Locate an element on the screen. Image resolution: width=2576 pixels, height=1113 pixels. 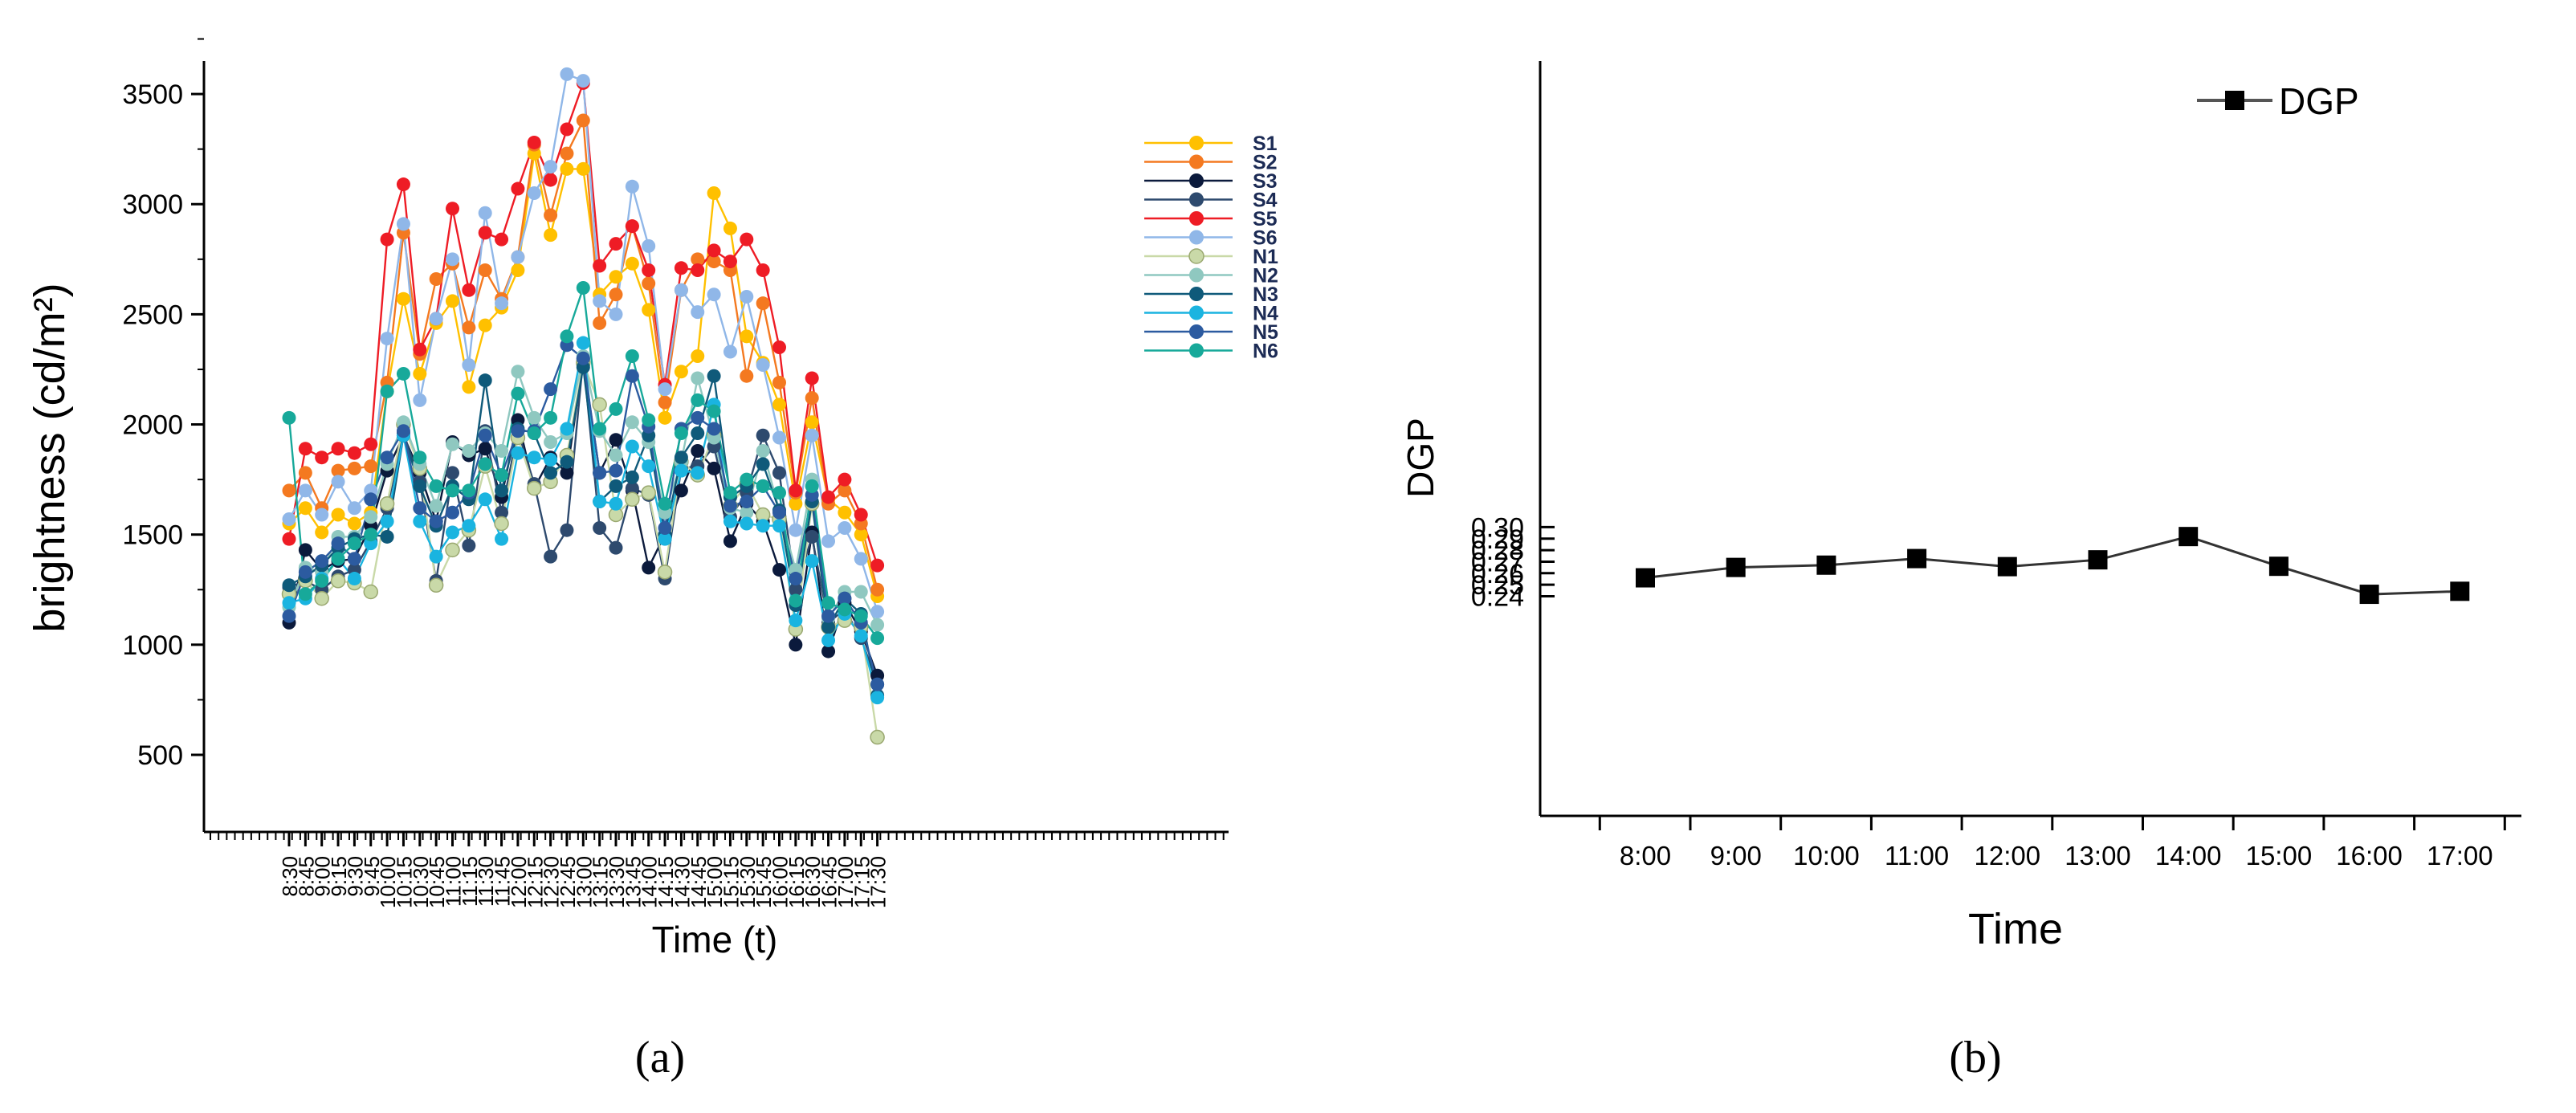
data-point-dgp is located at coordinates (2369, 595).